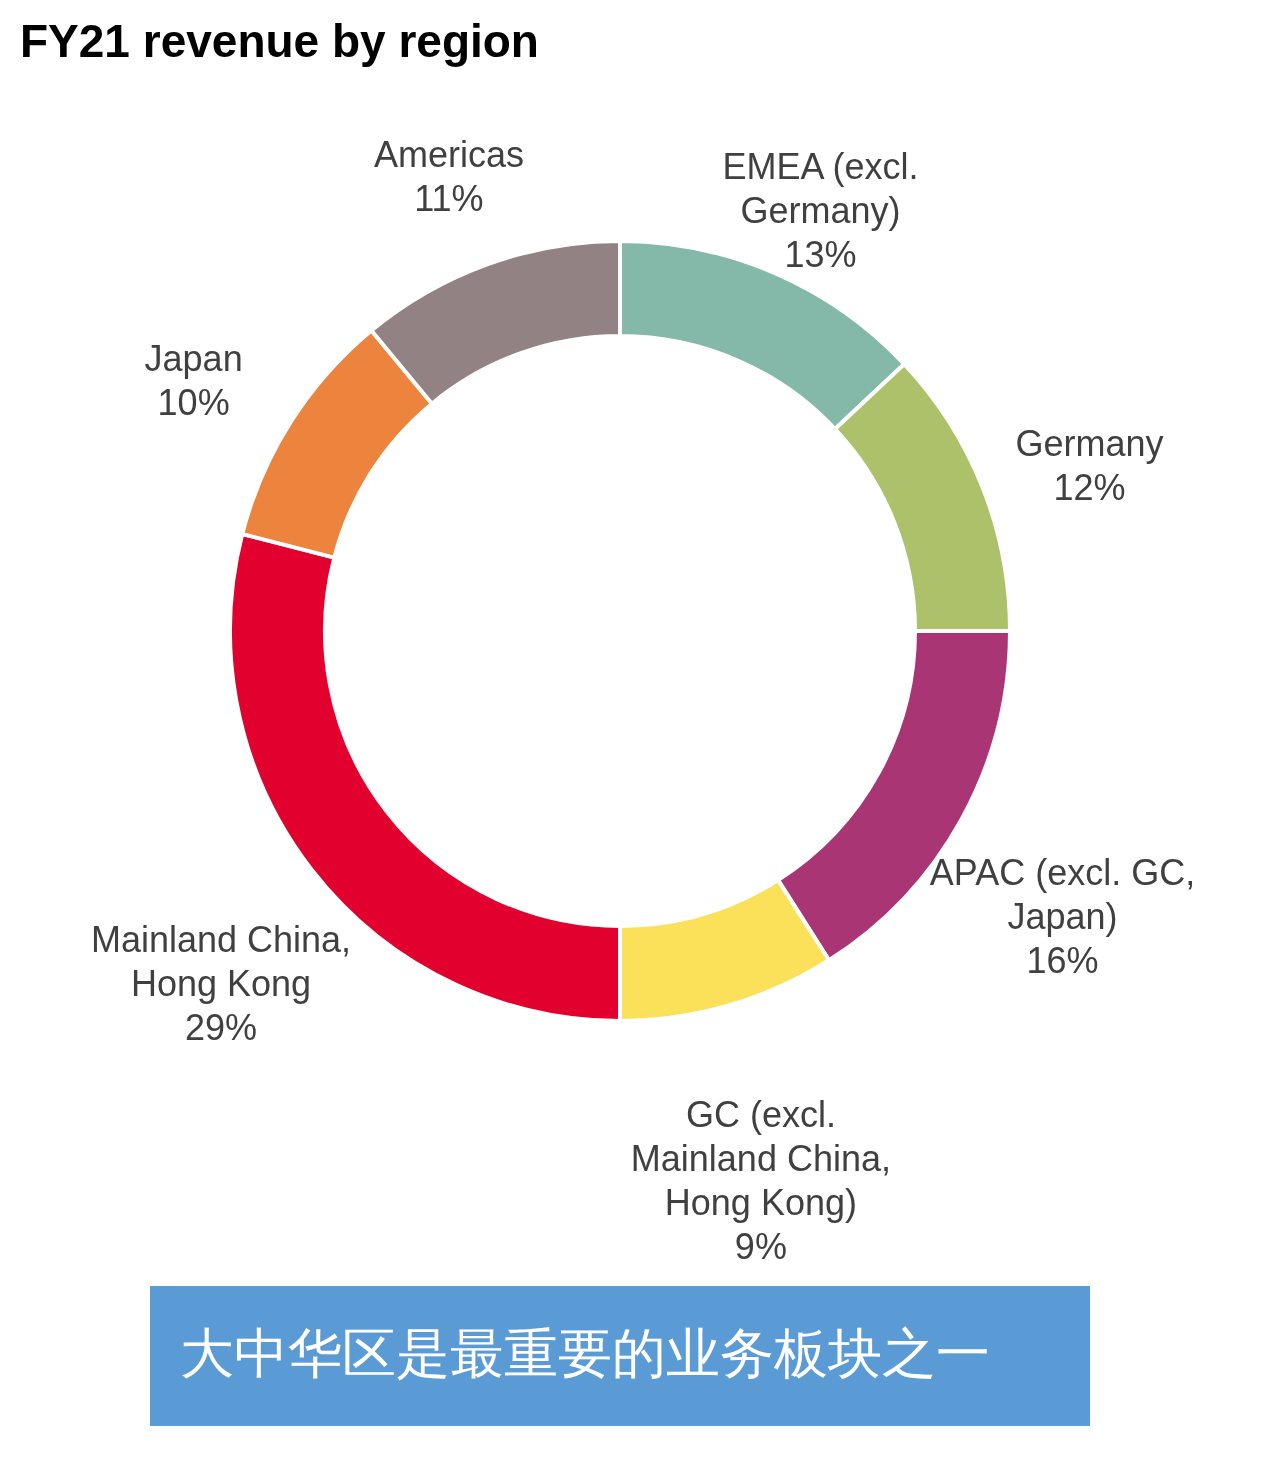  I want to click on data-label: 16%, so click(1062, 961).